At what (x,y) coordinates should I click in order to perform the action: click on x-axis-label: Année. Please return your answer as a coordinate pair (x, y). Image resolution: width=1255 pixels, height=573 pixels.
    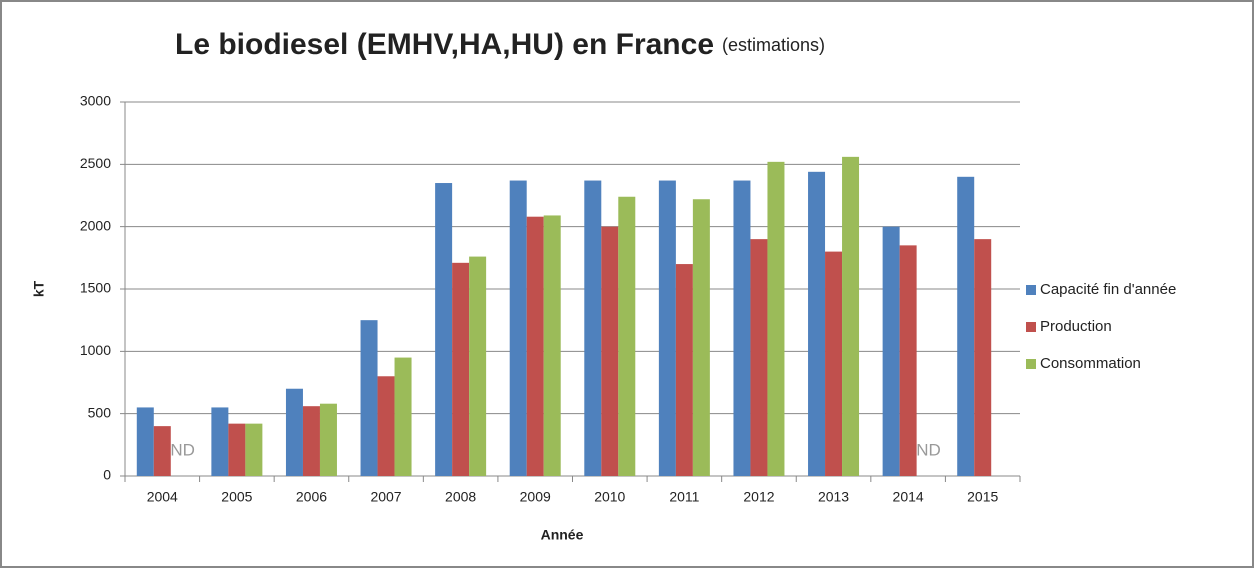
    Looking at the image, I should click on (562, 535).